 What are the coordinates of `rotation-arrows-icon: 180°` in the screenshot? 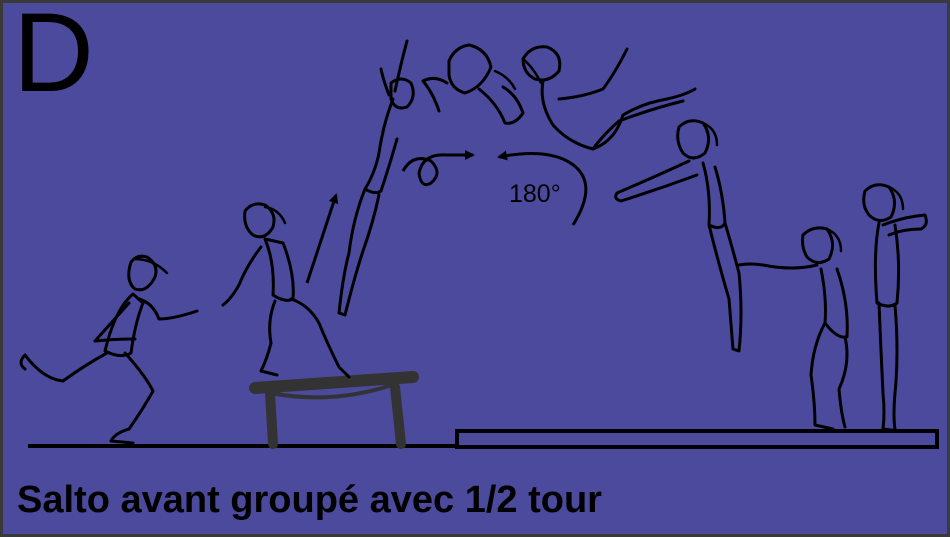 It's located at (494, 188).